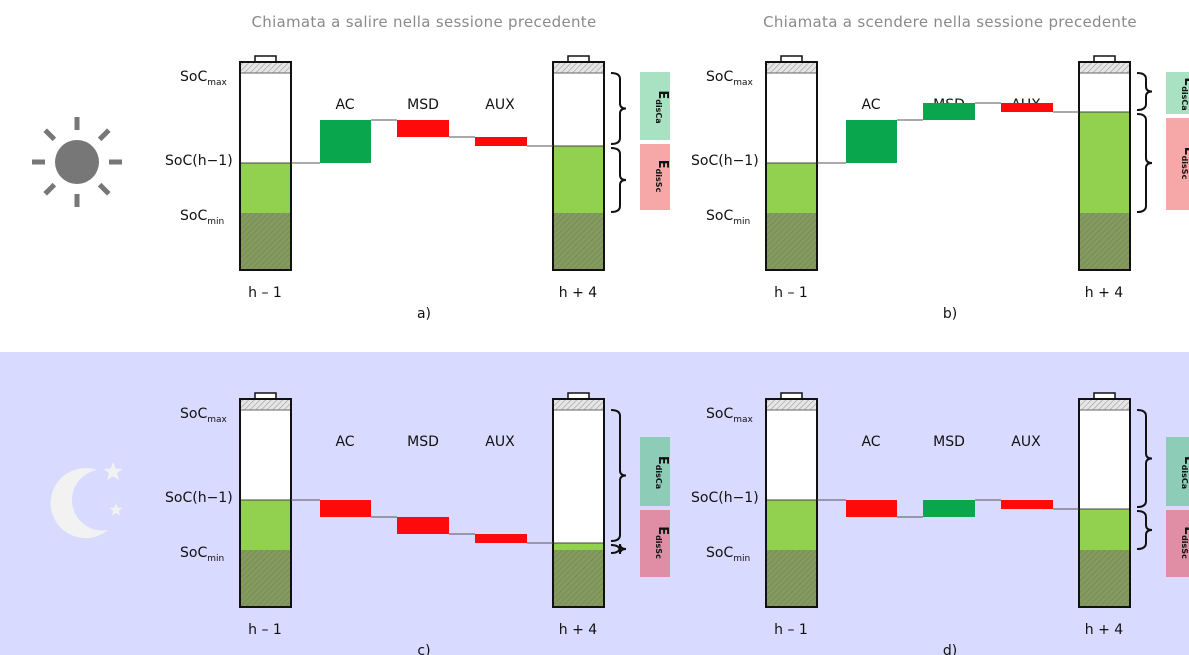 This screenshot has height=655, width=1189. I want to click on sun-icon, so click(77, 162).